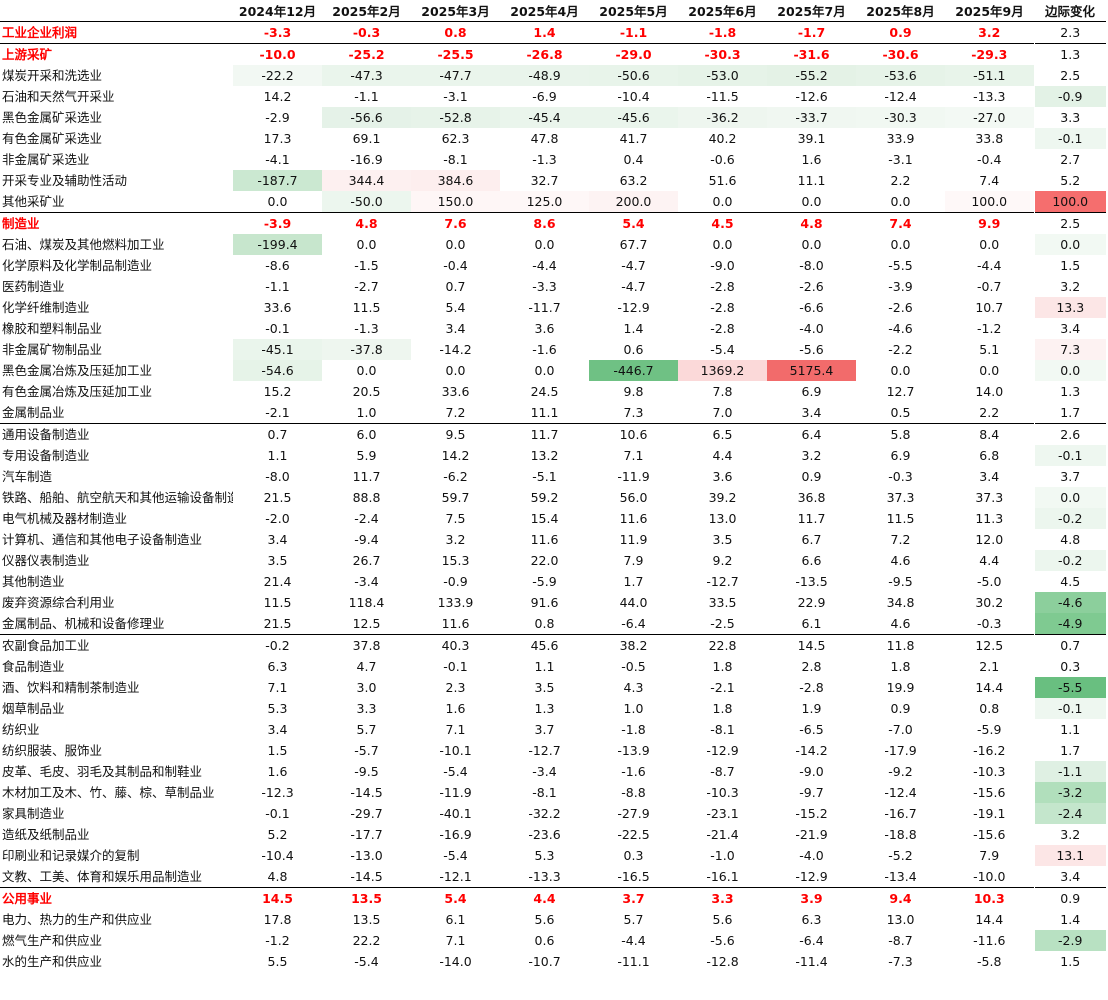 Image resolution: width=1108 pixels, height=1000 pixels. I want to click on value-cell: -2.1, so click(722, 687).